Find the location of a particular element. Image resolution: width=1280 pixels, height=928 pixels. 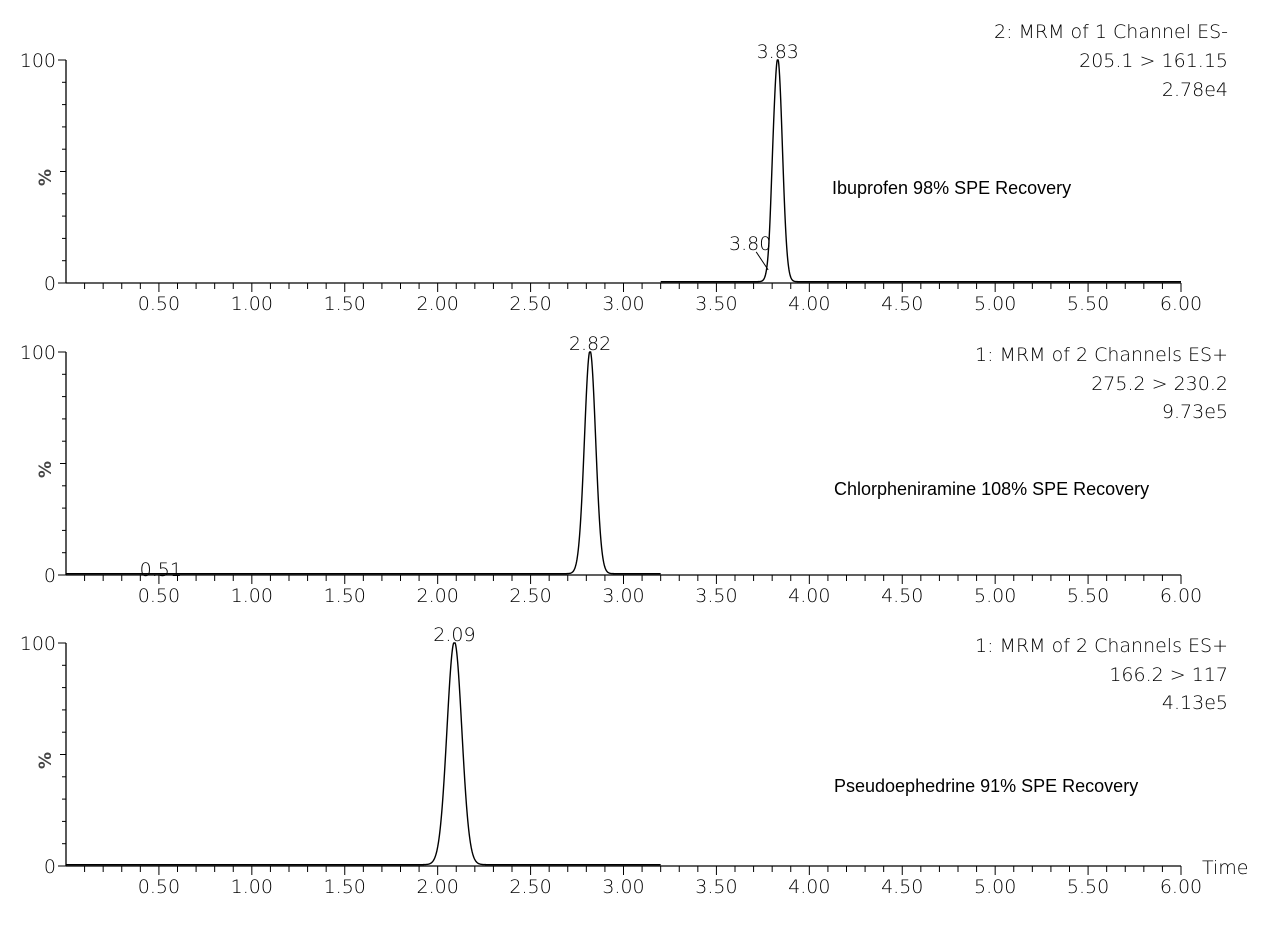

peak-label: 3.83 is located at coordinates (778, 52).